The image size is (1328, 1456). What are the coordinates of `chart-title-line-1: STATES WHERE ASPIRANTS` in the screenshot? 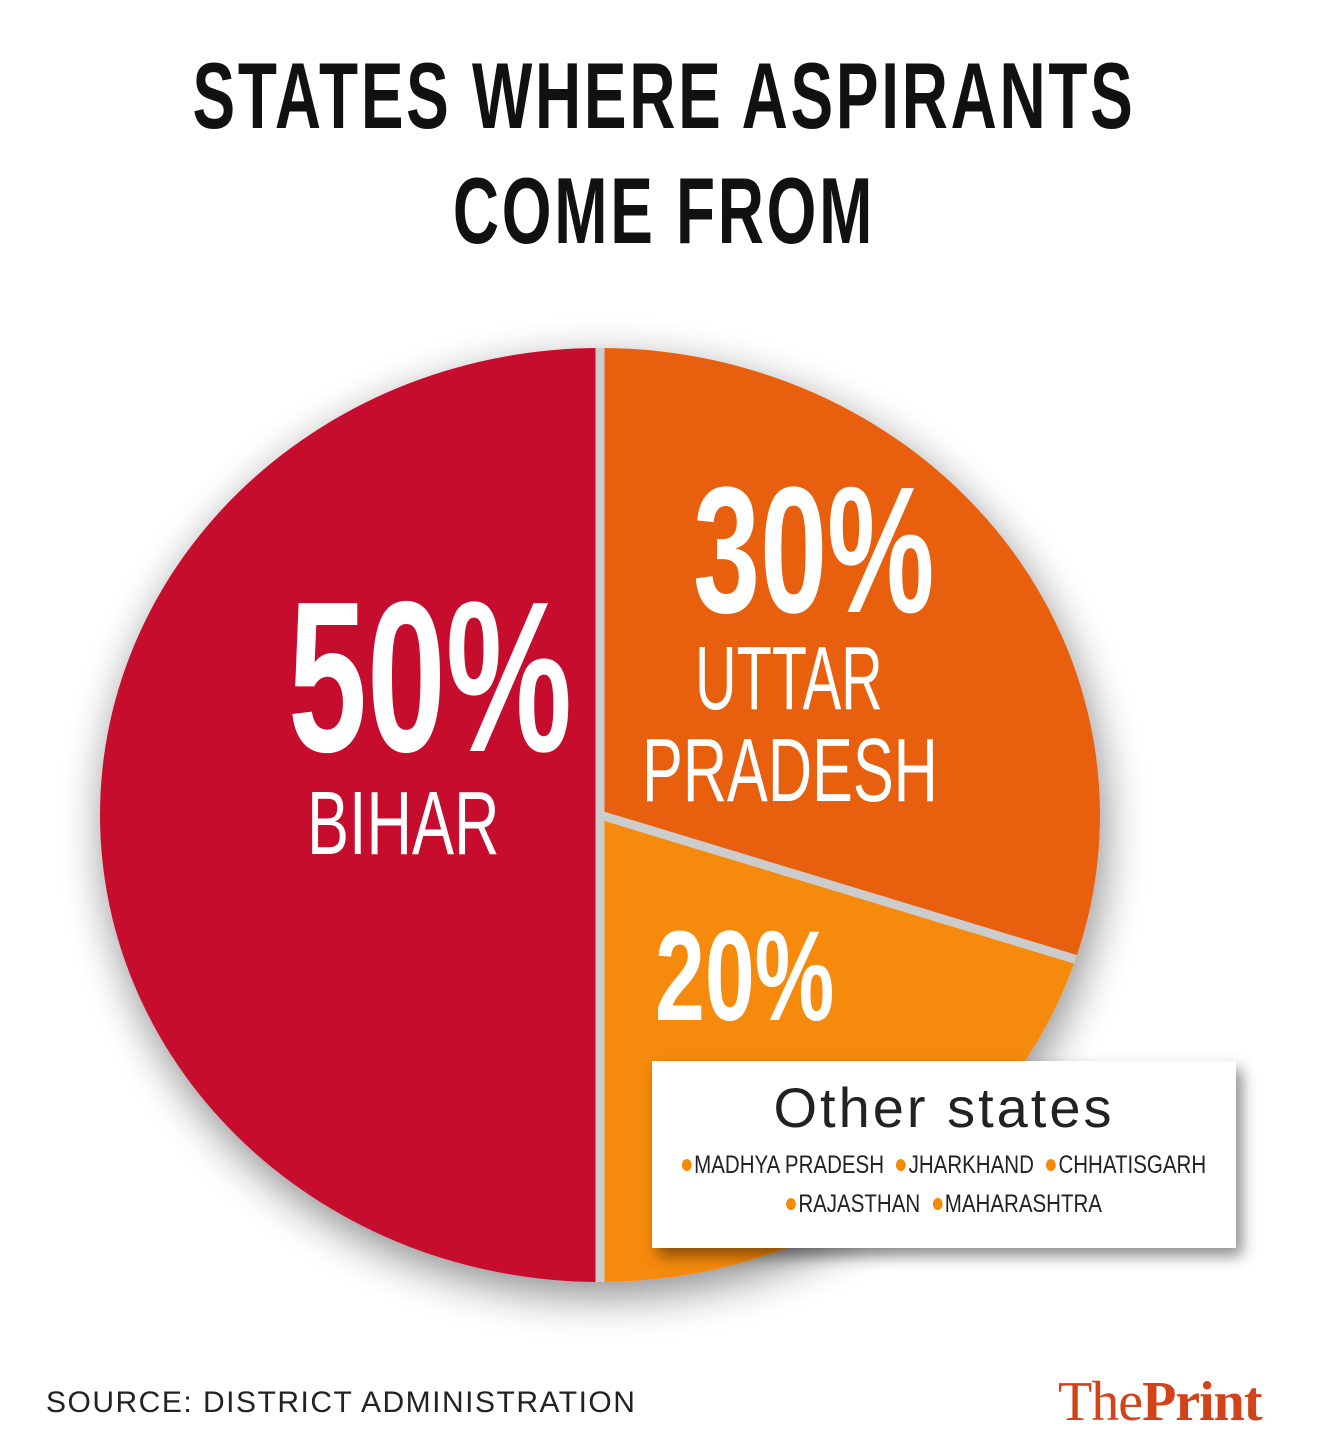 It's located at (664, 95).